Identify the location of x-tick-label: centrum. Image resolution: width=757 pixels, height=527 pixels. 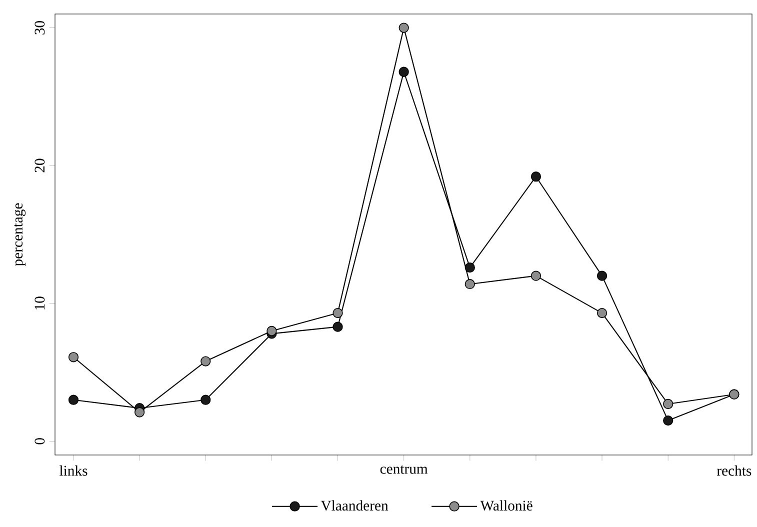
(404, 469).